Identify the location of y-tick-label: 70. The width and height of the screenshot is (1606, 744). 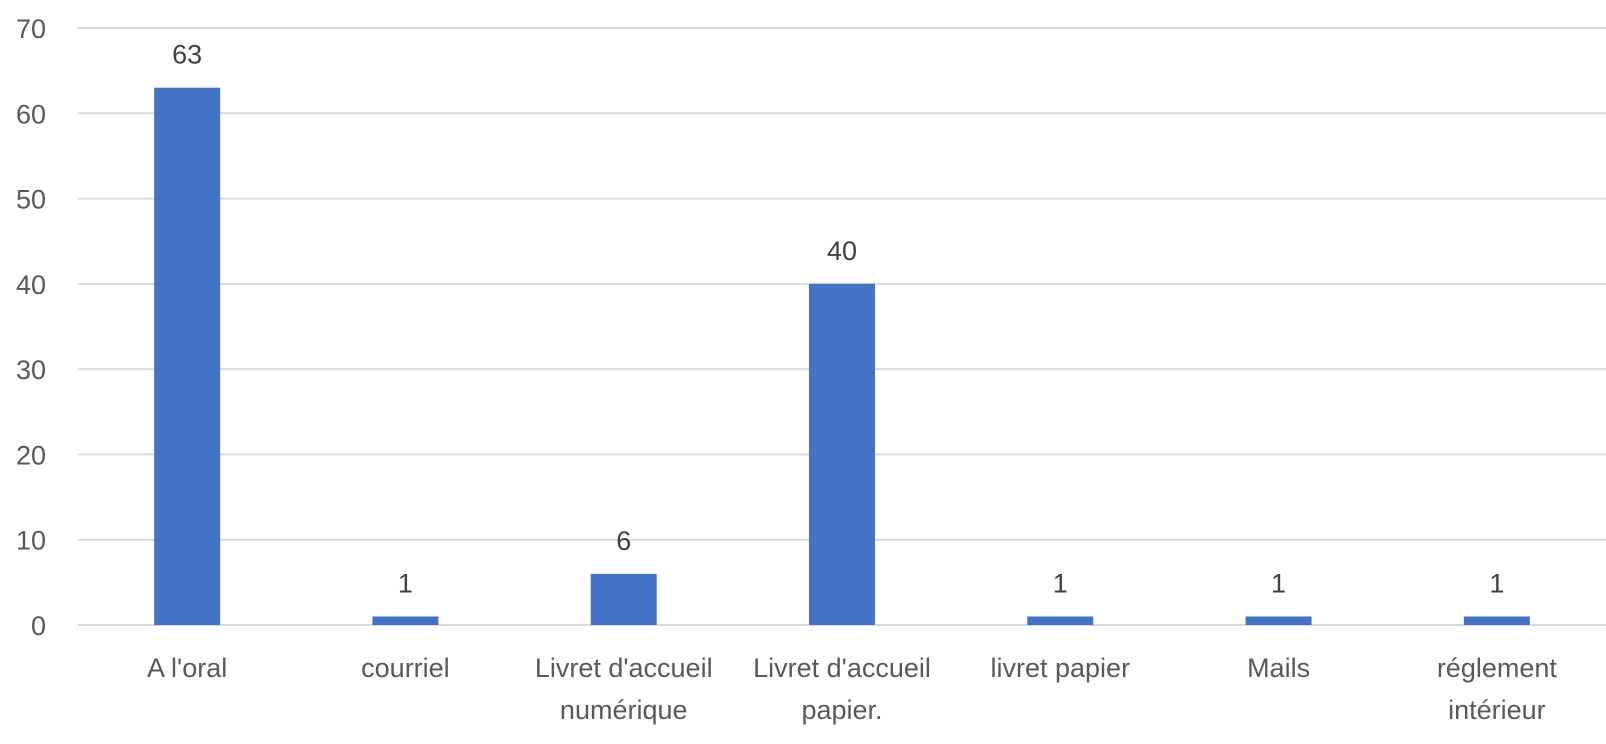
(31, 29).